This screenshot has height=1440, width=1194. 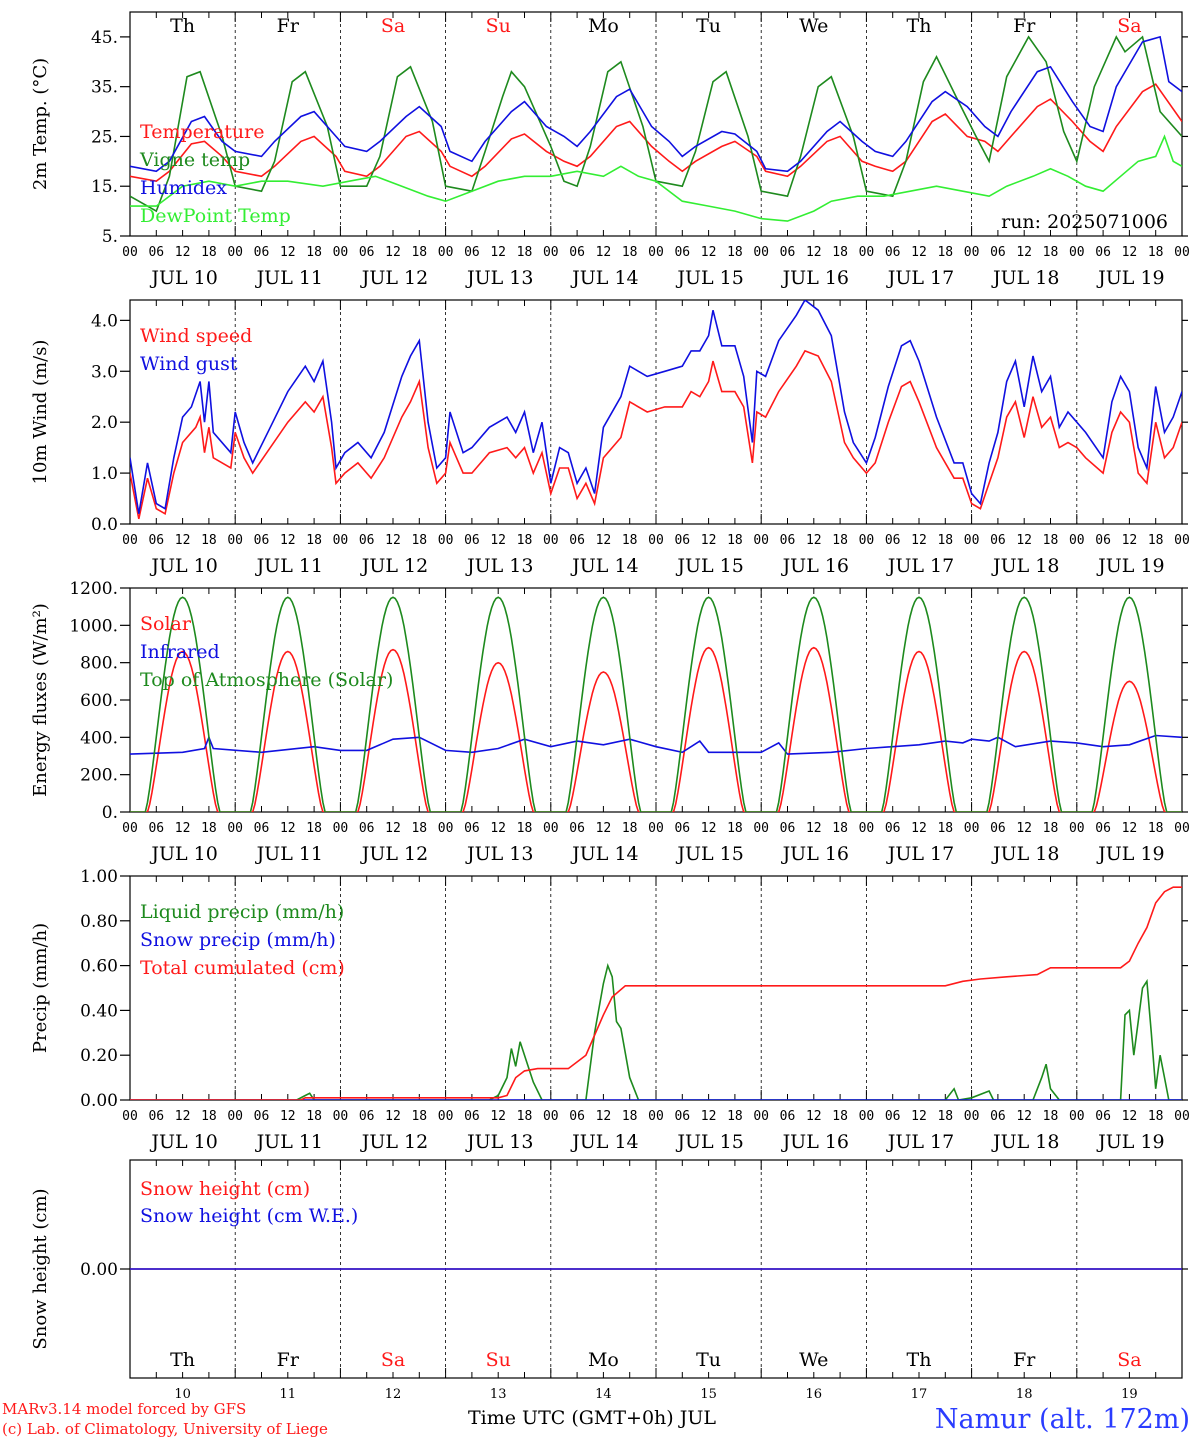 I want to click on series-wind-gust, so click(x=656, y=407).